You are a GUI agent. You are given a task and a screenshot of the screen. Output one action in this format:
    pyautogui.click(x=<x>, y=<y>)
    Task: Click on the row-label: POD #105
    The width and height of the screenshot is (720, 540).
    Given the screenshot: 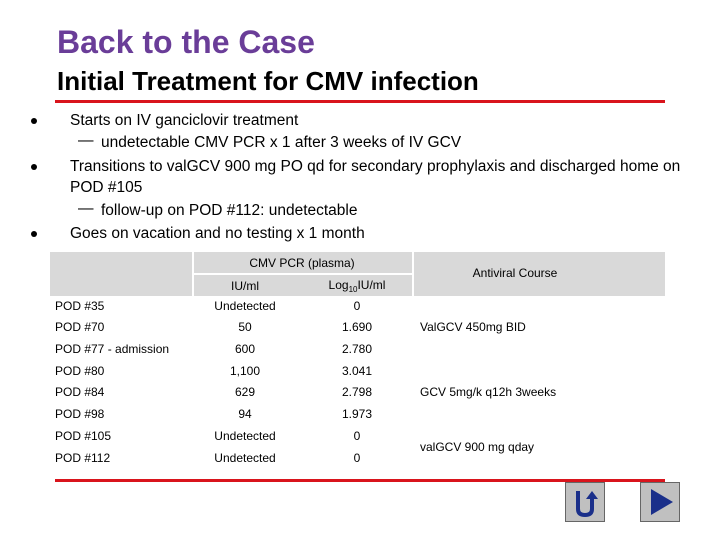 What is the action you would take?
    pyautogui.click(x=83, y=436)
    